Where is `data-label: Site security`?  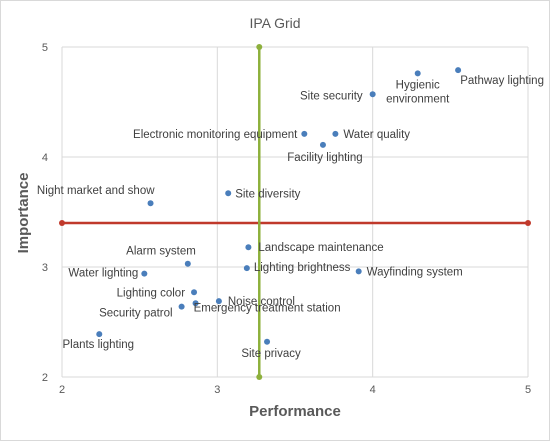
data-label: Site security is located at coordinates (331, 96).